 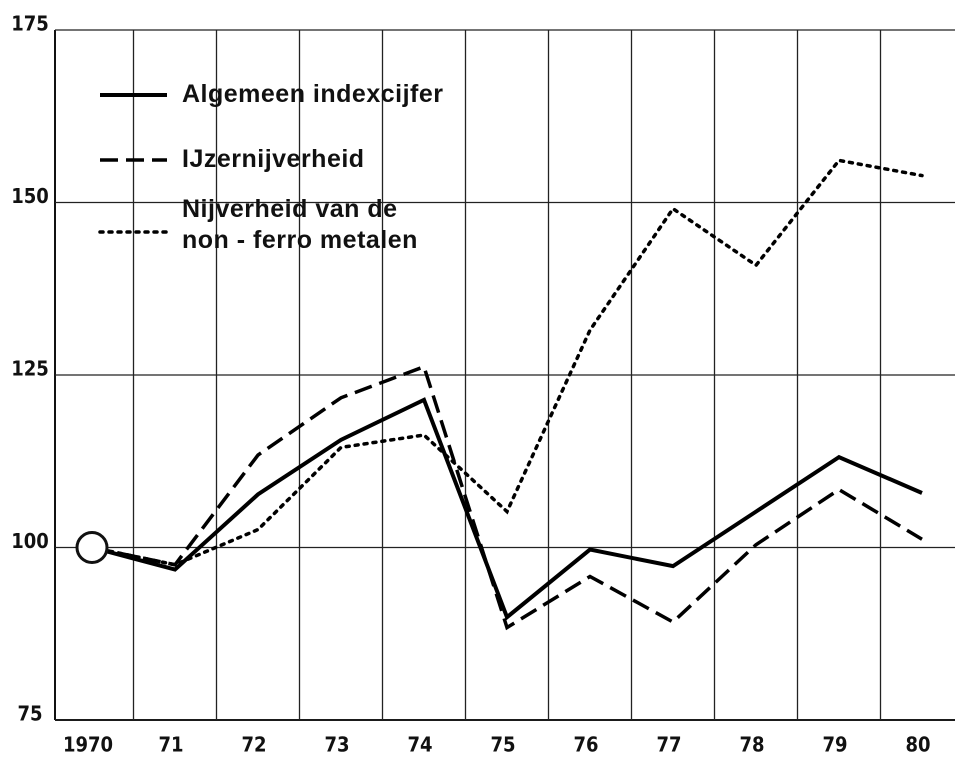 I want to click on y-tick-label: 150, so click(x=30, y=196).